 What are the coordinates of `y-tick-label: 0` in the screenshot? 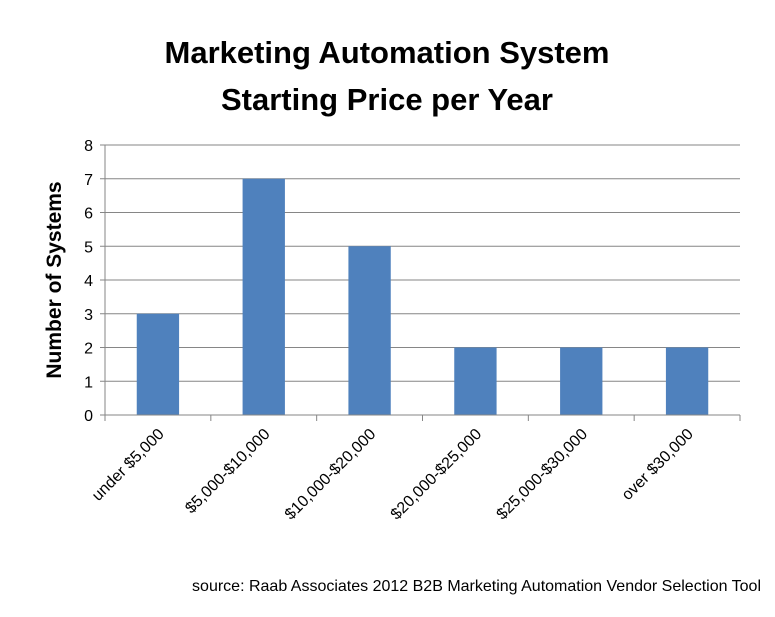 It's located at (88, 416).